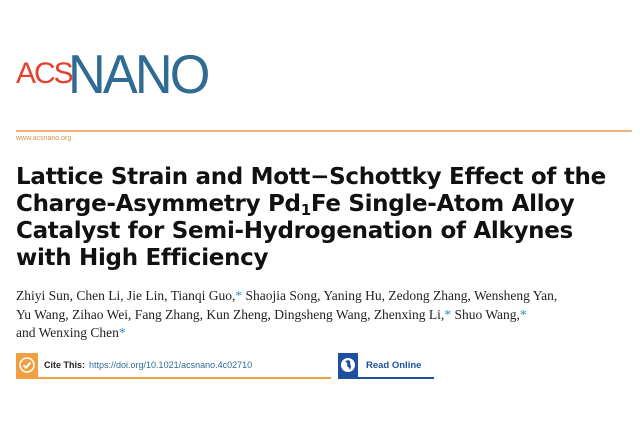 The height and width of the screenshot is (432, 640). What do you see at coordinates (142, 258) in the screenshot?
I see `title-line: with High Efficiency` at bounding box center [142, 258].